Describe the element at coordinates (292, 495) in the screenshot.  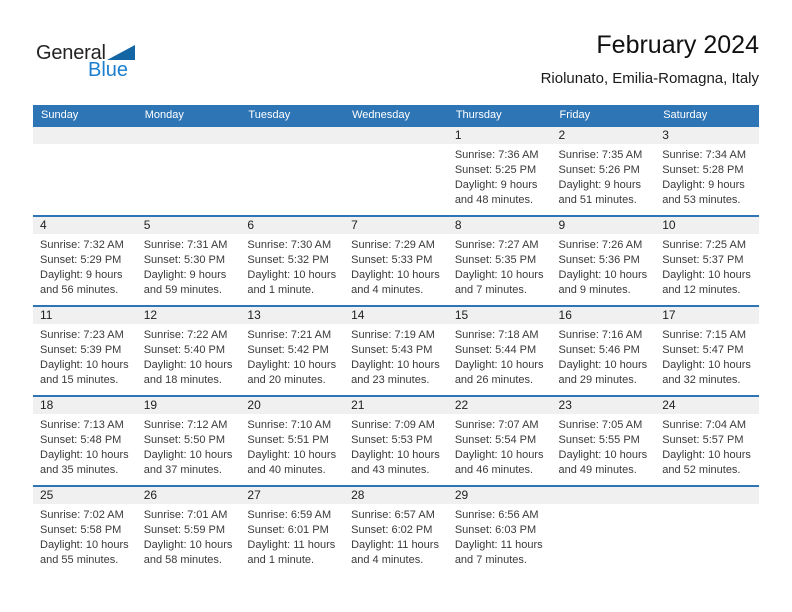
I see `day-number: 27` at that location.